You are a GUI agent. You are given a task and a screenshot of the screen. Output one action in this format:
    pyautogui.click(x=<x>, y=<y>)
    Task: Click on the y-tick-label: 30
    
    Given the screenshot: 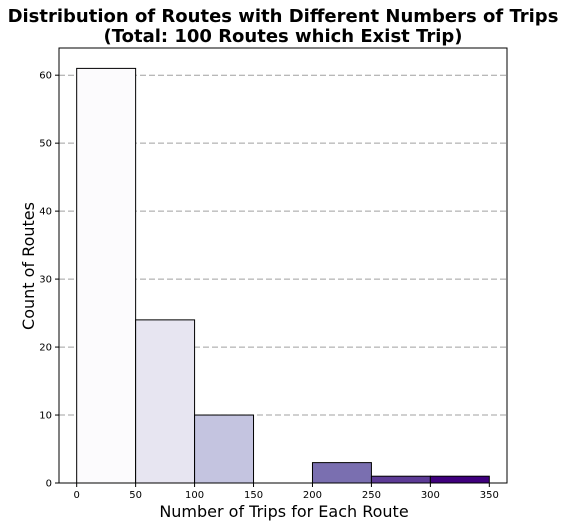 What is the action you would take?
    pyautogui.click(x=45, y=280)
    